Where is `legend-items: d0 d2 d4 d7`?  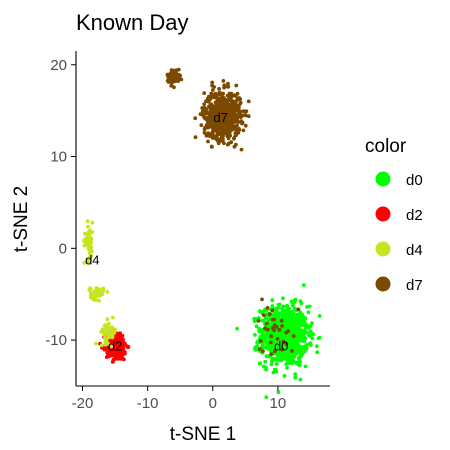 legend-items: d0 d2 d4 d7 is located at coordinates (399, 232).